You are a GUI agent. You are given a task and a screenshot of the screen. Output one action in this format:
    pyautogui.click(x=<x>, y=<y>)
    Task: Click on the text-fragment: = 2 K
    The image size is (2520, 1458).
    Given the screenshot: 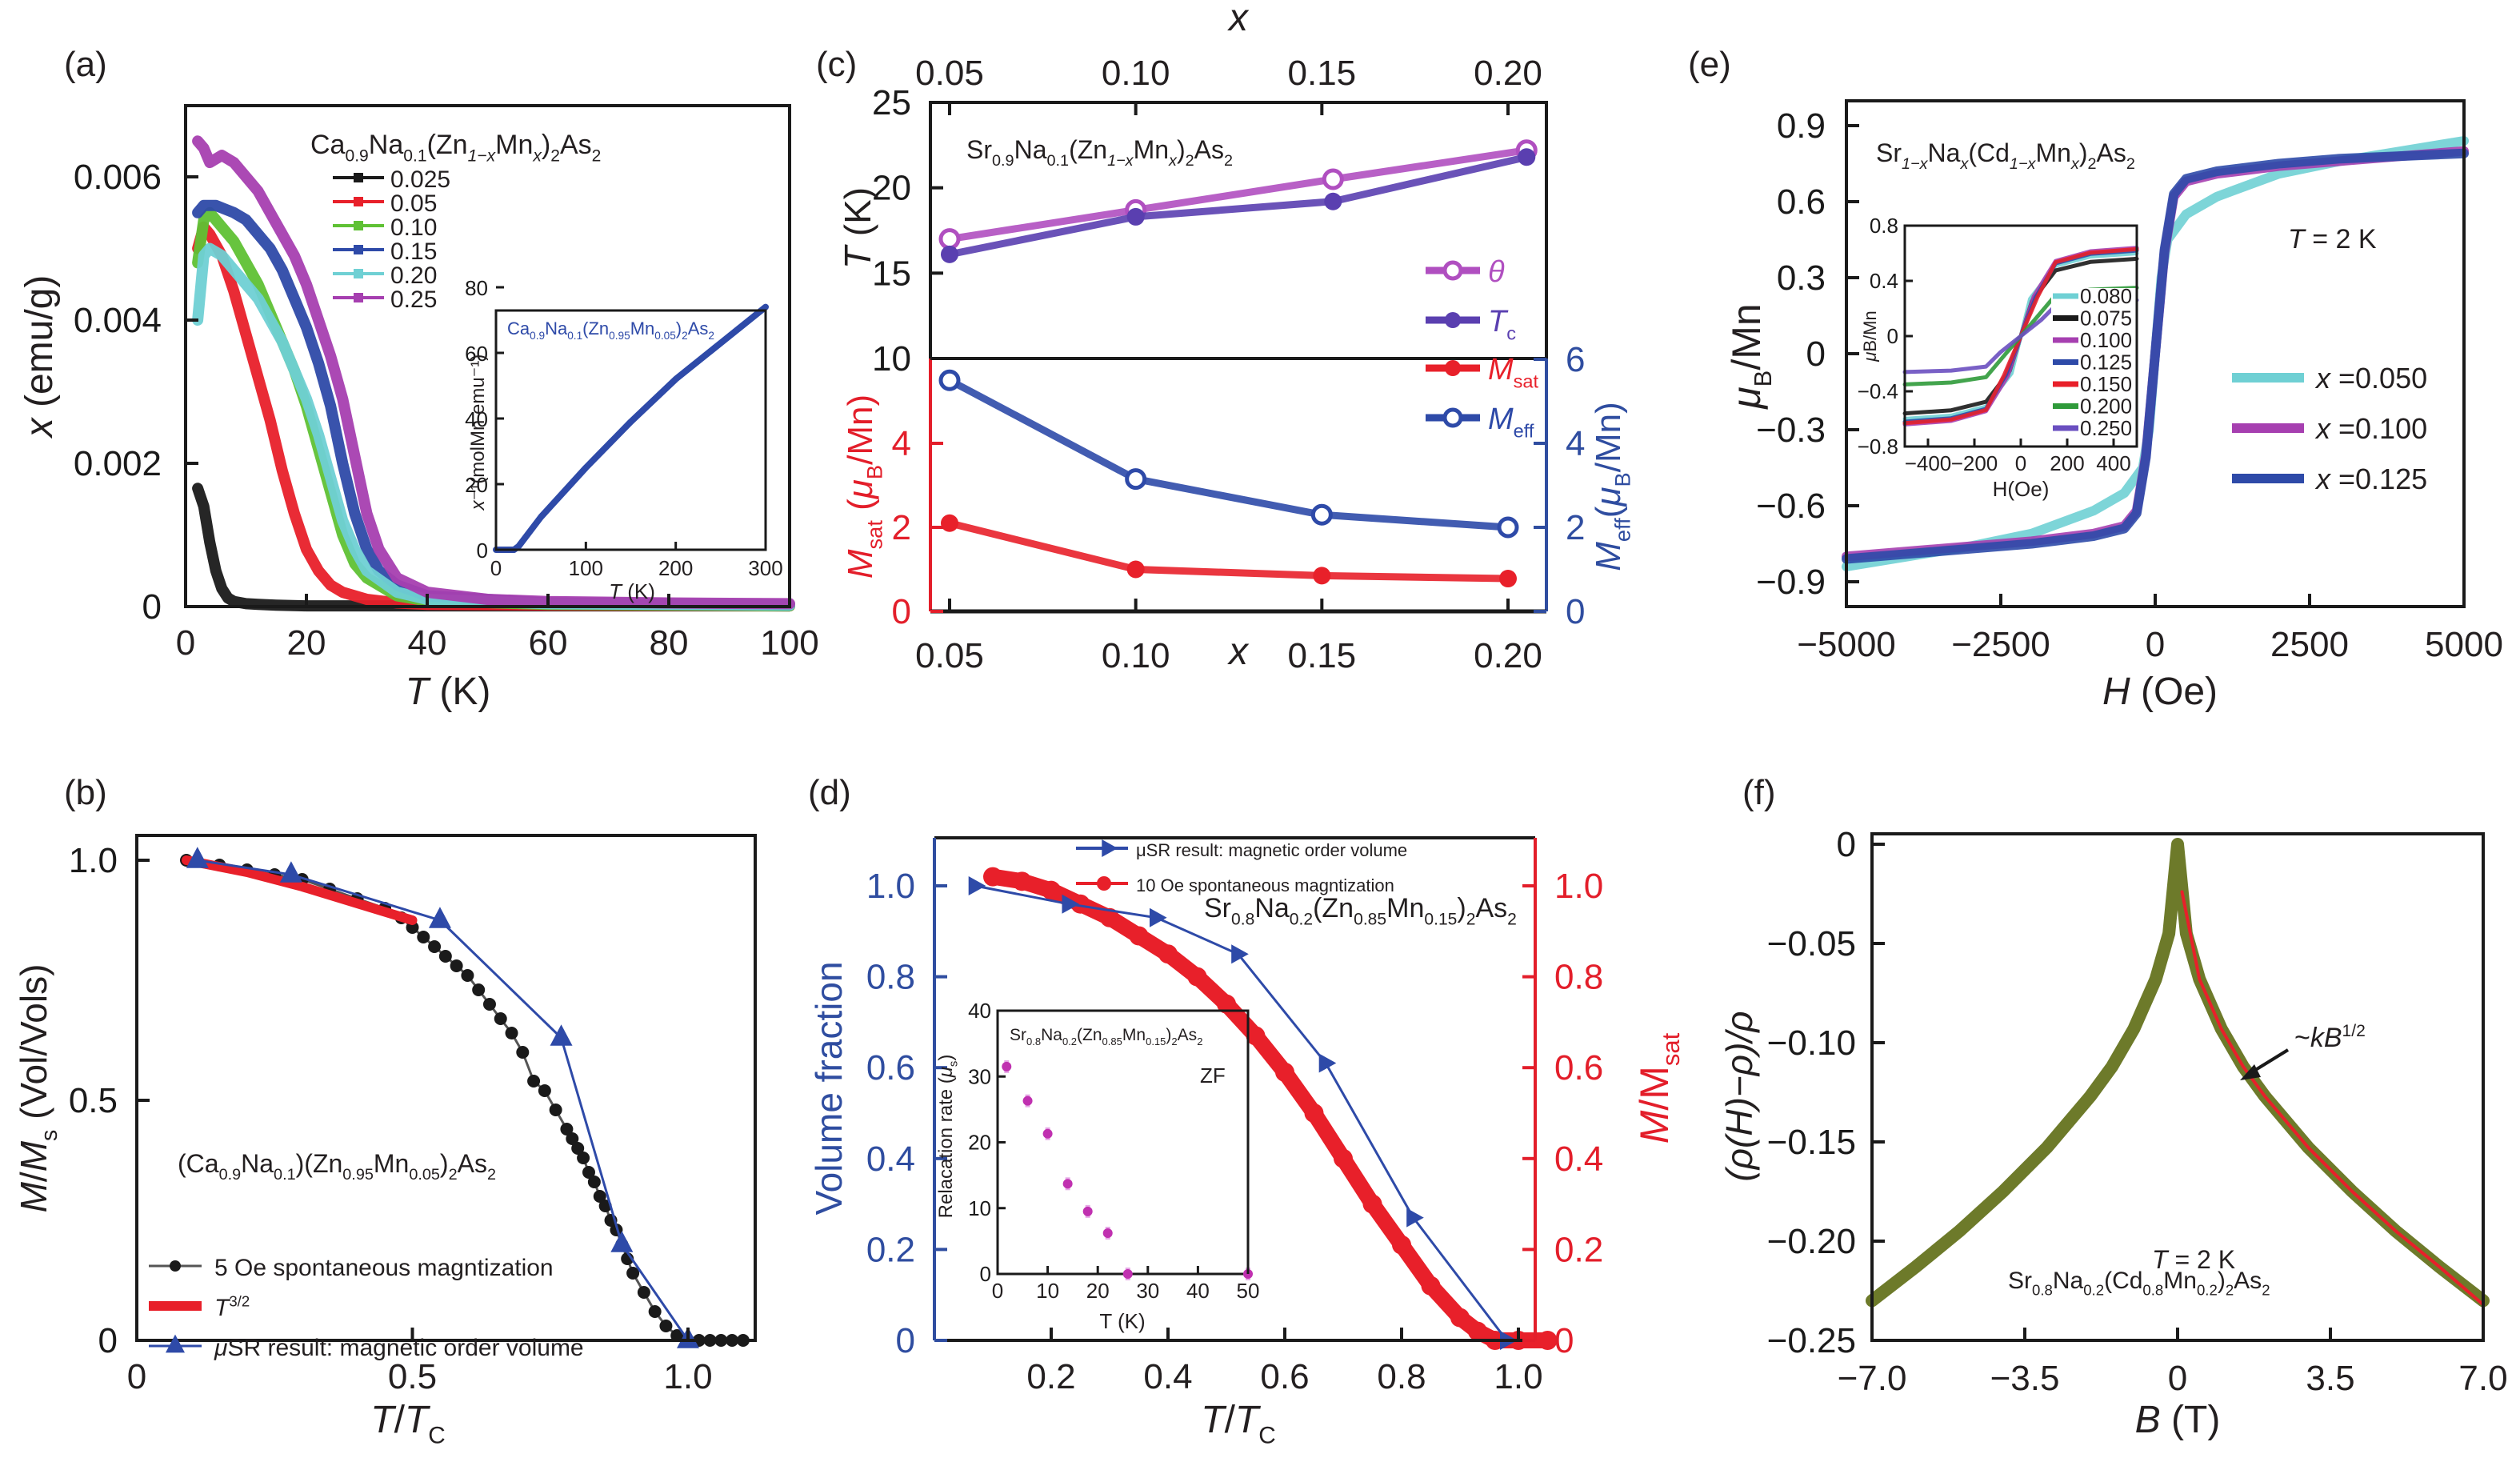 What is the action you would take?
    pyautogui.click(x=2202, y=1259)
    